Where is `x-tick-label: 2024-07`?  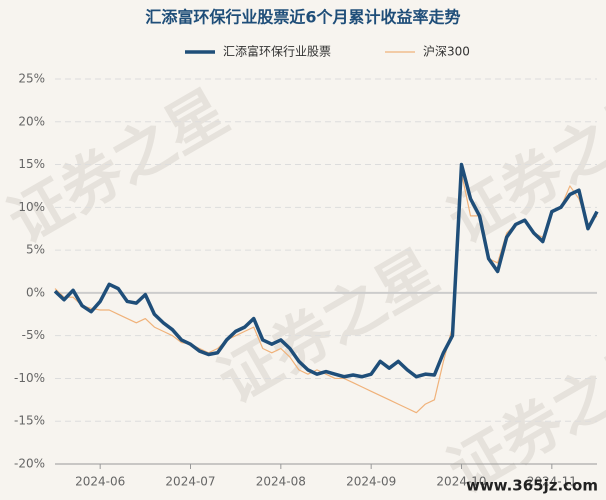
x-tick-label: 2024-07 is located at coordinates (190, 482).